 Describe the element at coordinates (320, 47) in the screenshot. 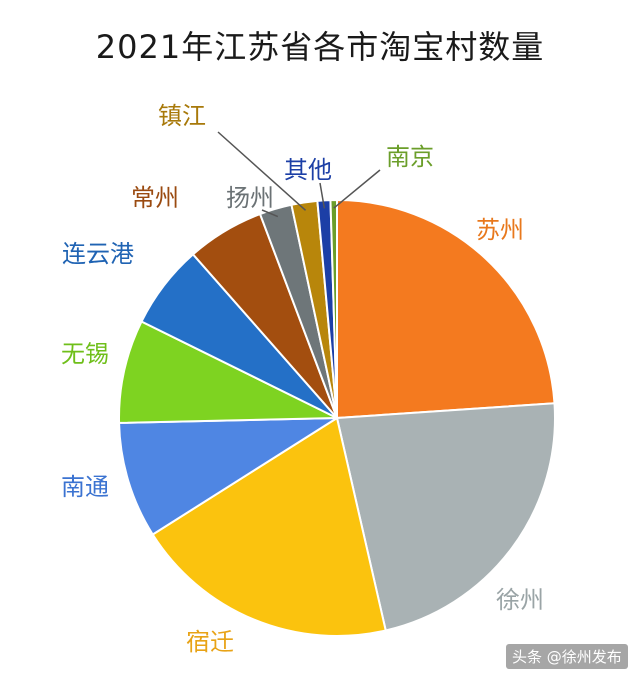

I see `chart-title: 2021年江苏省各市淘宝村数量` at that location.